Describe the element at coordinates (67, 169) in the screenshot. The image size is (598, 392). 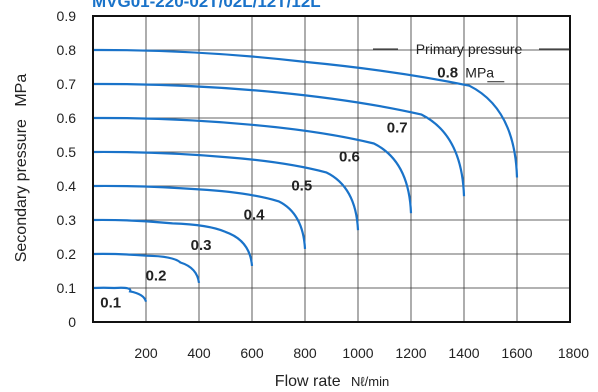
I see `y-tick-labels: 0 0.1 0.2 0.3 0.4 0.5 0.6 0.7 0.8 0.9` at that location.